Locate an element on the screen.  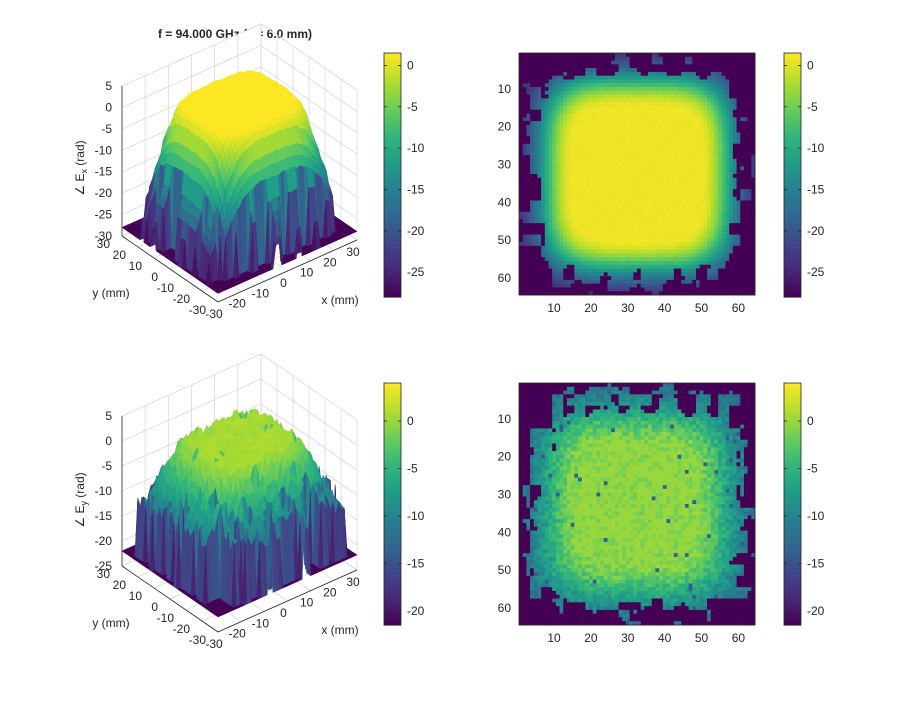
z-tick-label: -20 is located at coordinates (104, 193).